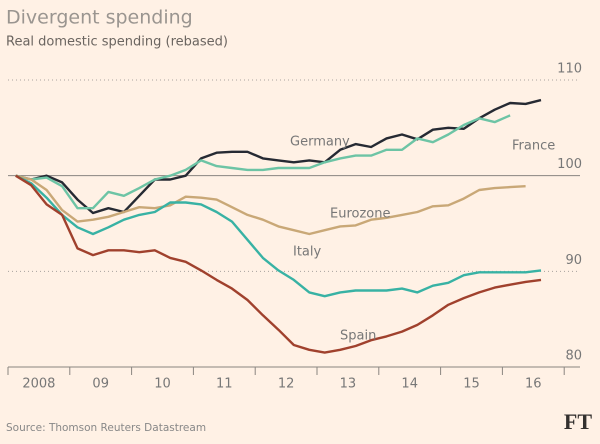 The width and height of the screenshot is (600, 444). I want to click on x-tick-label: 13, so click(348, 384).